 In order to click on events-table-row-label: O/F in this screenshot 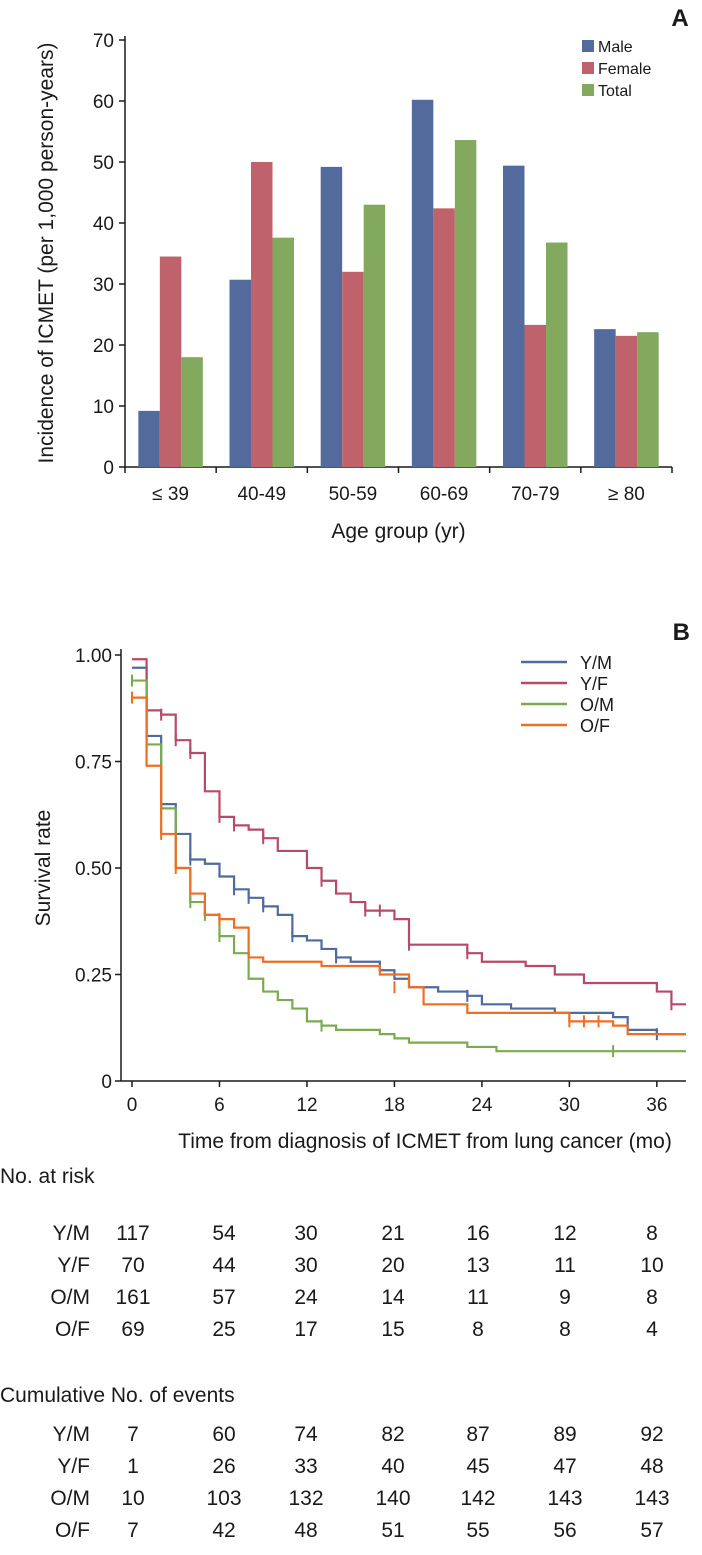, I will do `click(72, 1530)`.